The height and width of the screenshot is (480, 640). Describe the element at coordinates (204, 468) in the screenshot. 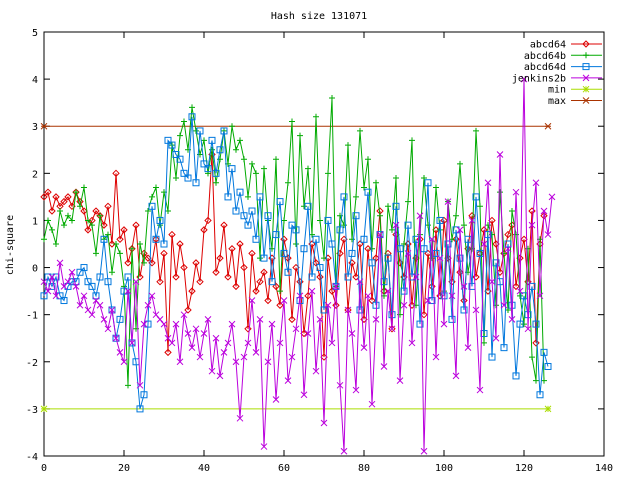

I see `x-tick-label: 40` at that location.